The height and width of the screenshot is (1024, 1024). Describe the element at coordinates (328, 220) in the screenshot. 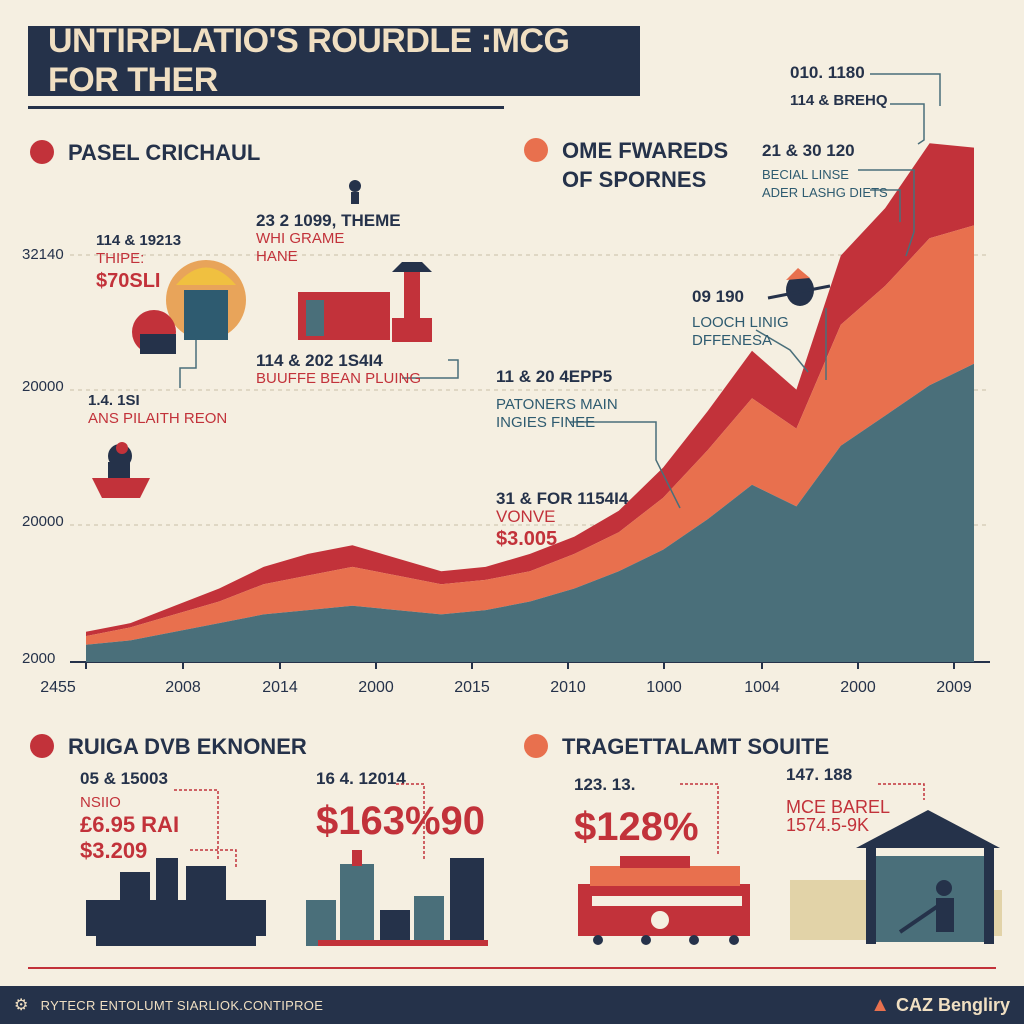

I see `annotation-date: 23 2 1099, THEME` at that location.